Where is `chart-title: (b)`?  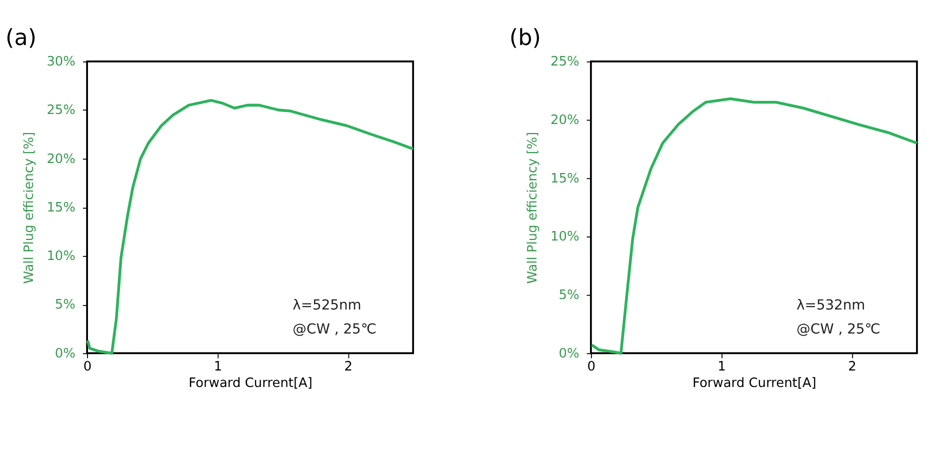
chart-title: (b) is located at coordinates (525, 37).